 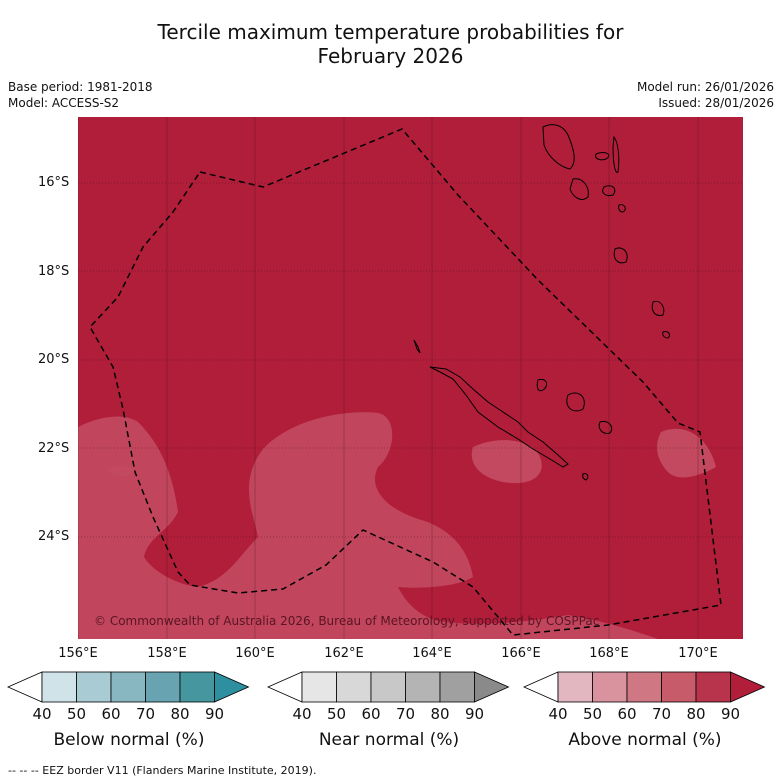 I want to click on colorbar-below-high-triangle, so click(x=232, y=687).